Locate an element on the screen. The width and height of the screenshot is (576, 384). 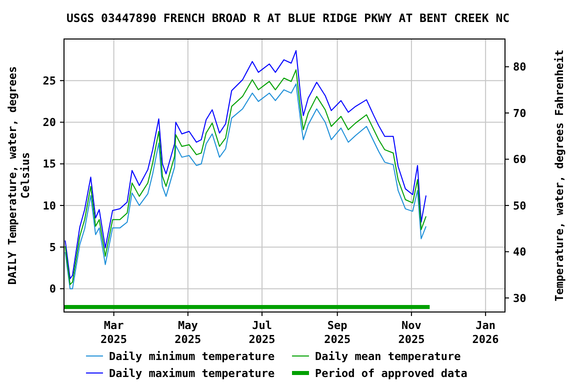
x-tick-label: Sep 2025 is located at coordinates (337, 332).